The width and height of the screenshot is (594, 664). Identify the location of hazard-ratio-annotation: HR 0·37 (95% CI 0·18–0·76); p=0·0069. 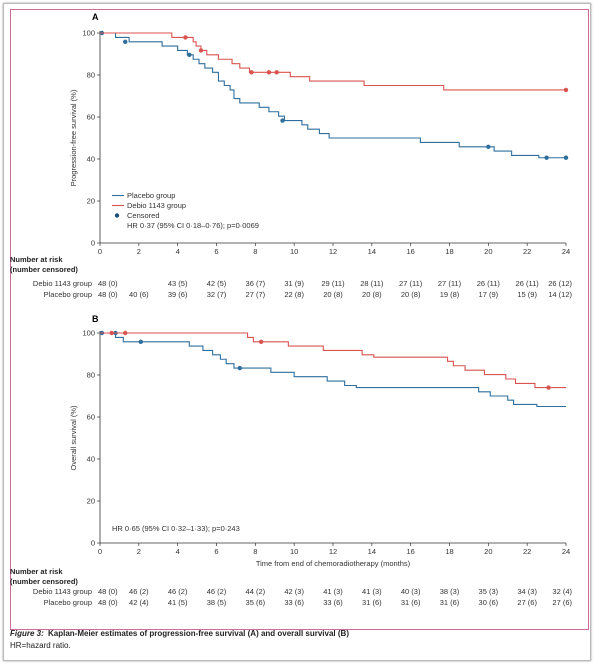
(193, 225).